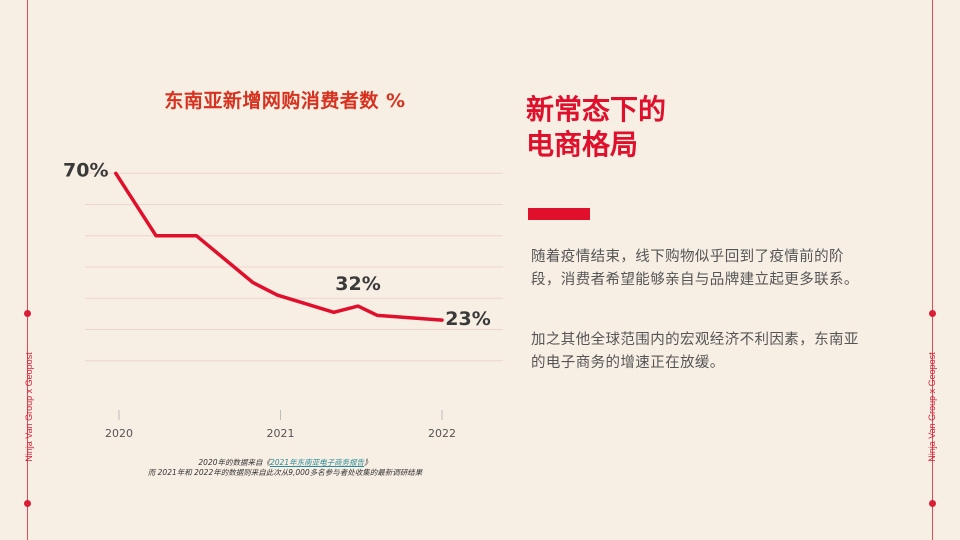 The image size is (960, 540). Describe the element at coordinates (119, 433) in the screenshot. I see `x-tick-label: 2020` at that location.